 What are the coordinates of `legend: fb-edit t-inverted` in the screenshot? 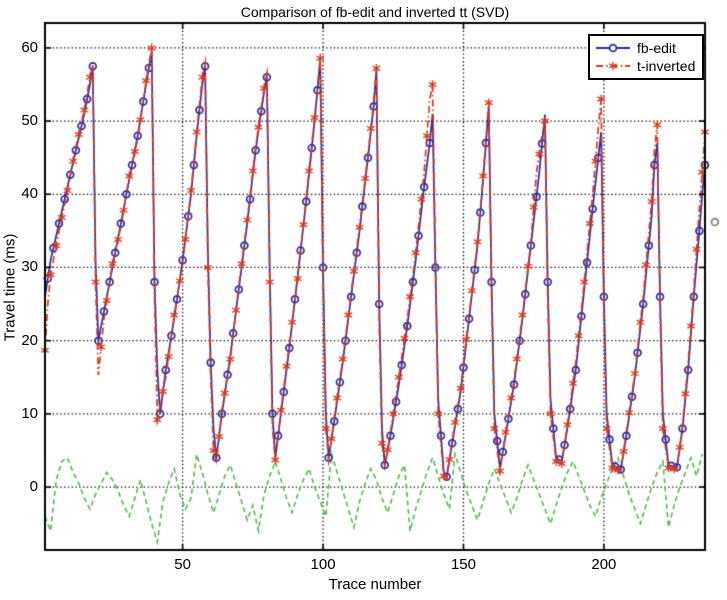 It's located at (646, 57).